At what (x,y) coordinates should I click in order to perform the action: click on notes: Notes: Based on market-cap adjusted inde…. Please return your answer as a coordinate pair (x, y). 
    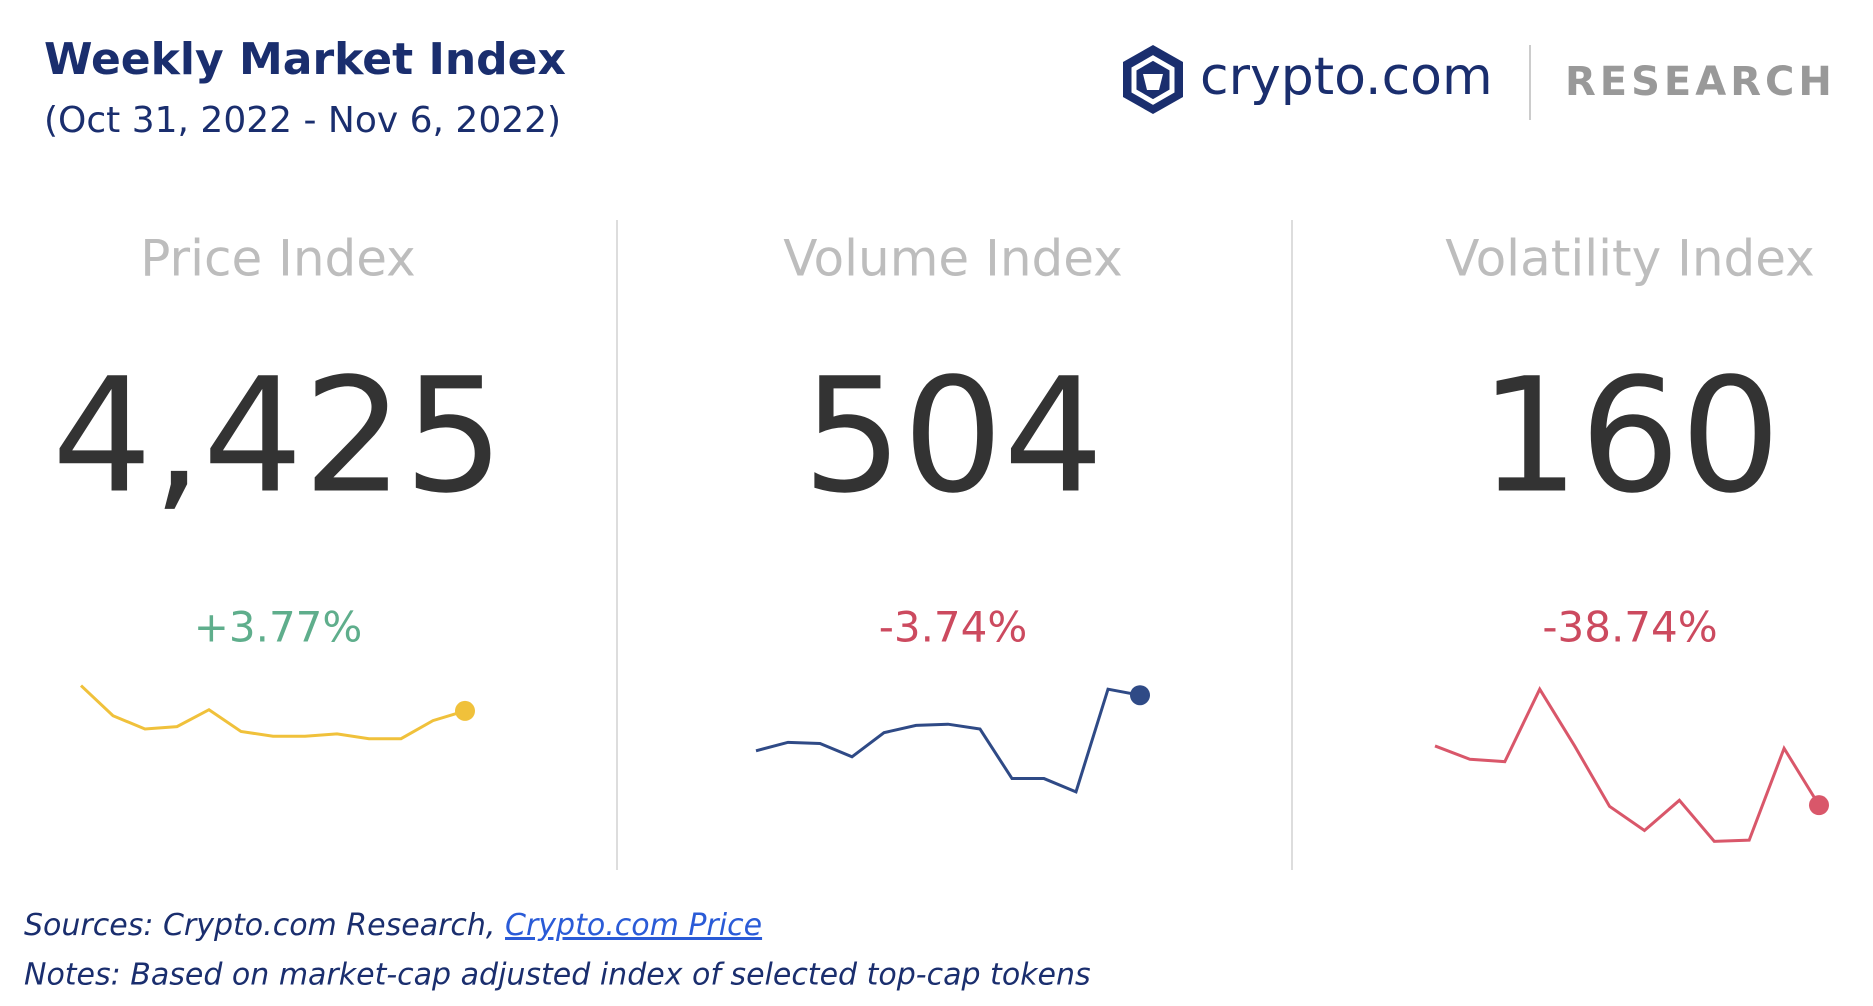
    Looking at the image, I should click on (557, 975).